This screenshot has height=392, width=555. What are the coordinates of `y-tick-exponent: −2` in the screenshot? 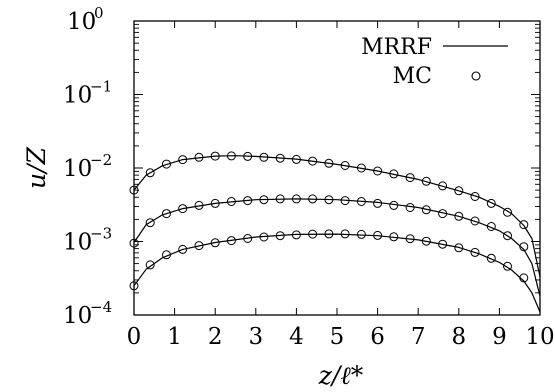 It's located at (101, 160).